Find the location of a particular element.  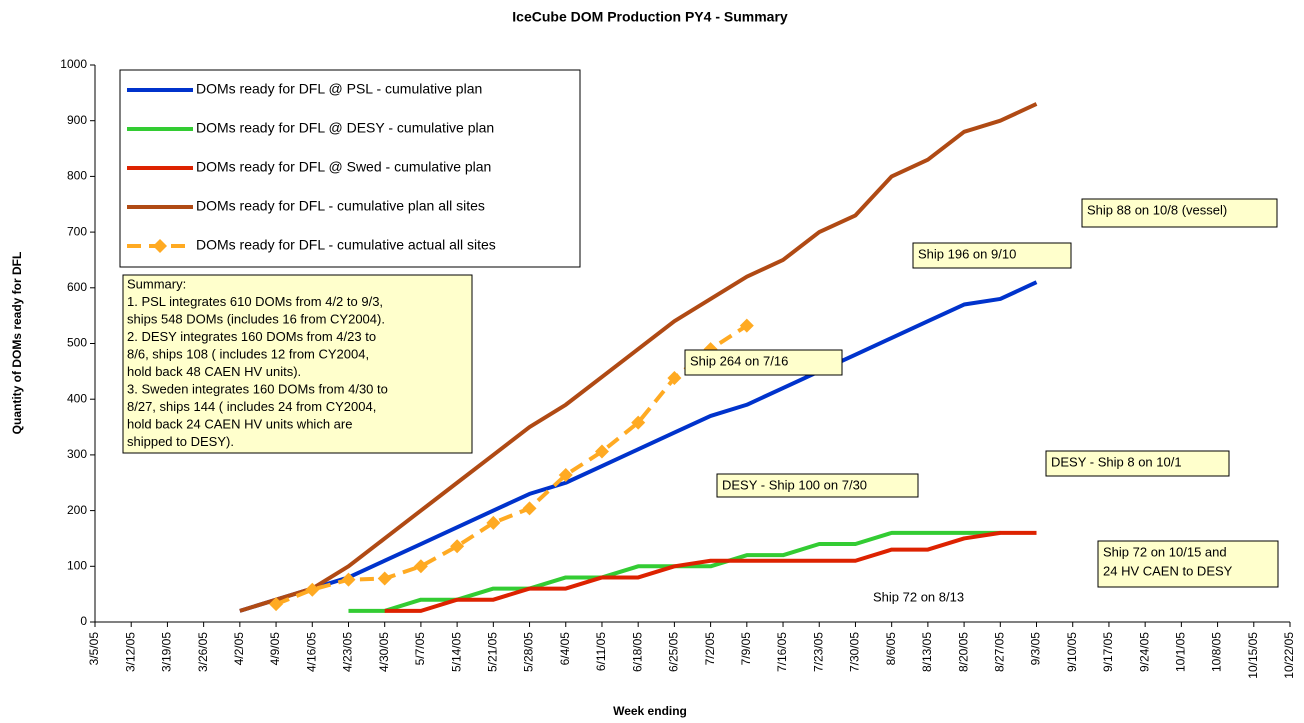

y-tick-label: 0 is located at coordinates (83, 621).